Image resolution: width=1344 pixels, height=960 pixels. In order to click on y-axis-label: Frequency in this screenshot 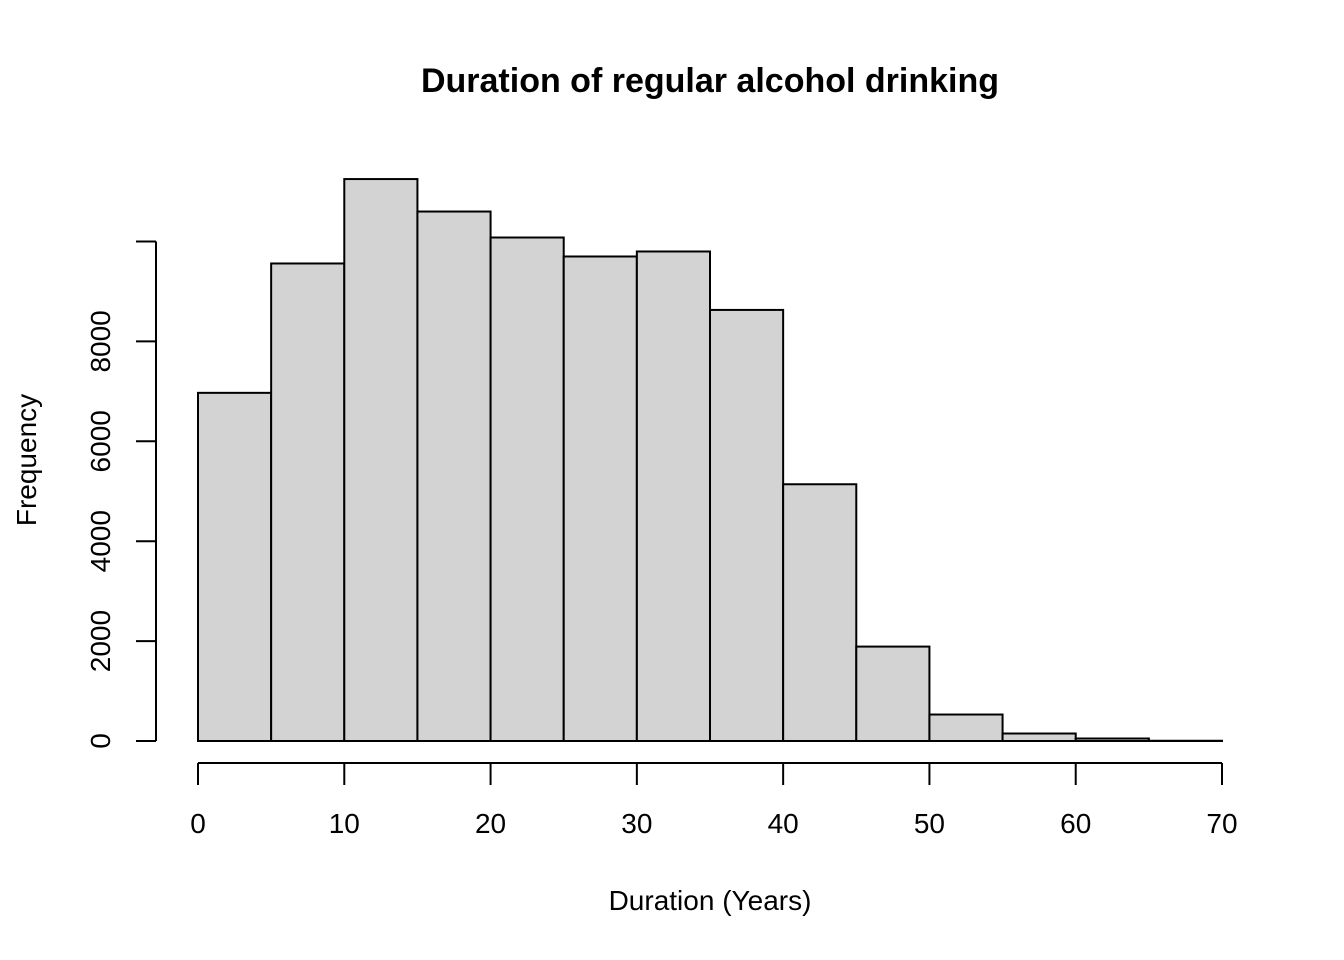, I will do `click(26, 460)`.